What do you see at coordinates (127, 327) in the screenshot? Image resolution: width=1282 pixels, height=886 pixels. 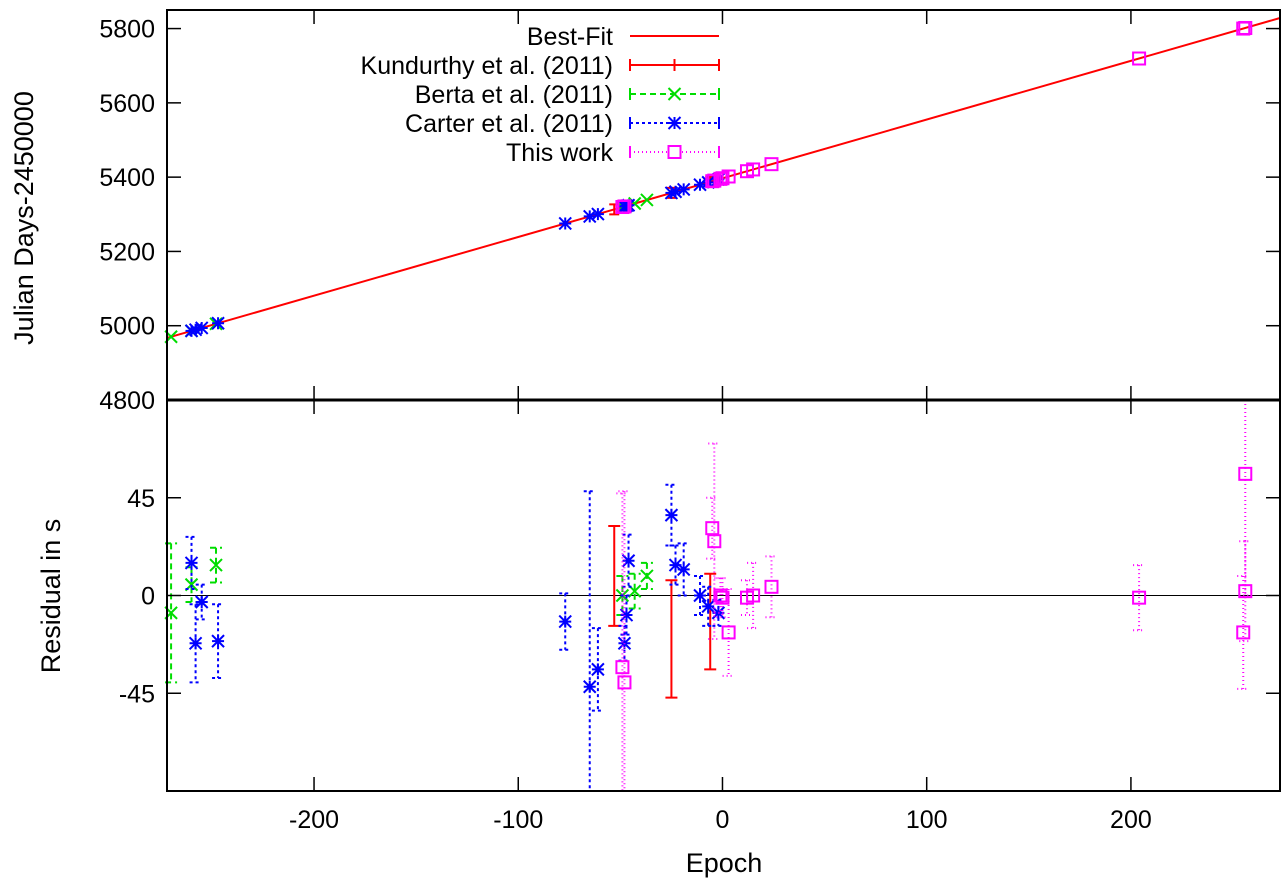 I see `top-y-tick-label: 5000` at bounding box center [127, 327].